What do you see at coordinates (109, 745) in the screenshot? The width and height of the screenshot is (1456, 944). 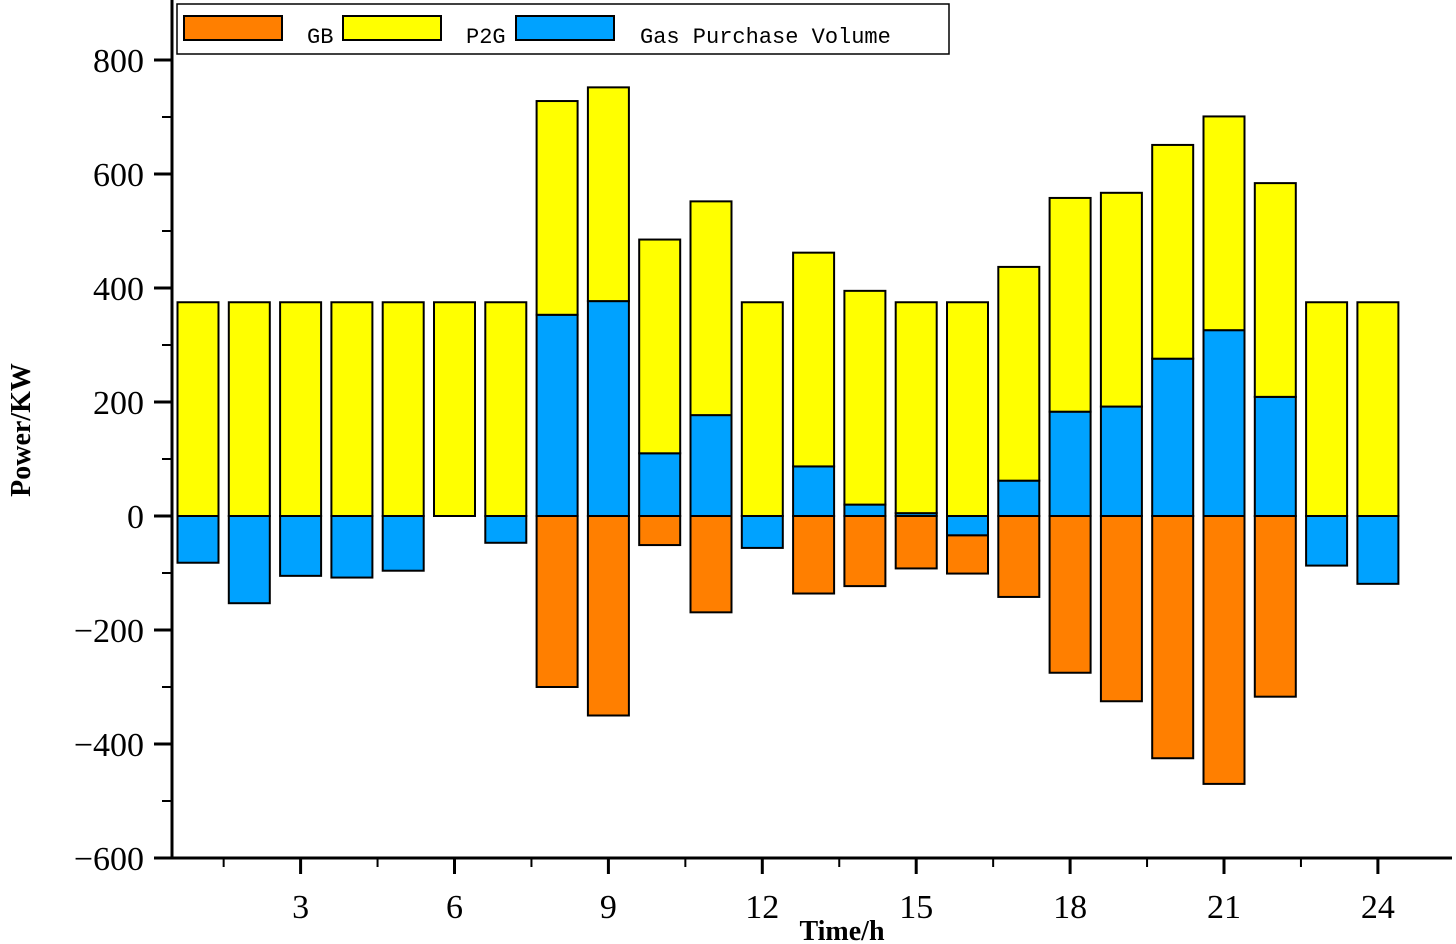 I see `y-tick-label--400: −400` at bounding box center [109, 745].